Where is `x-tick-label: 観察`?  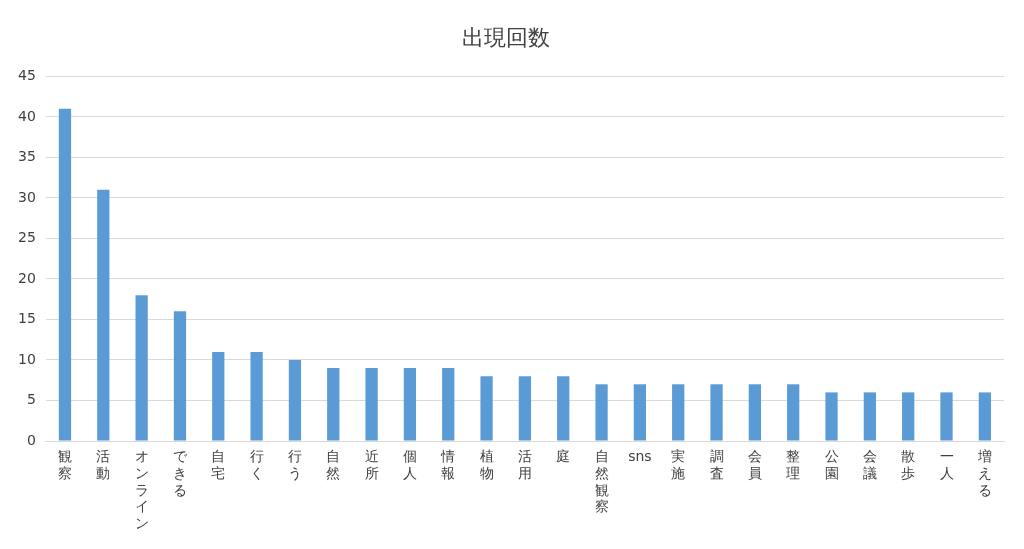
x-tick-label: 観察 is located at coordinates (64, 464).